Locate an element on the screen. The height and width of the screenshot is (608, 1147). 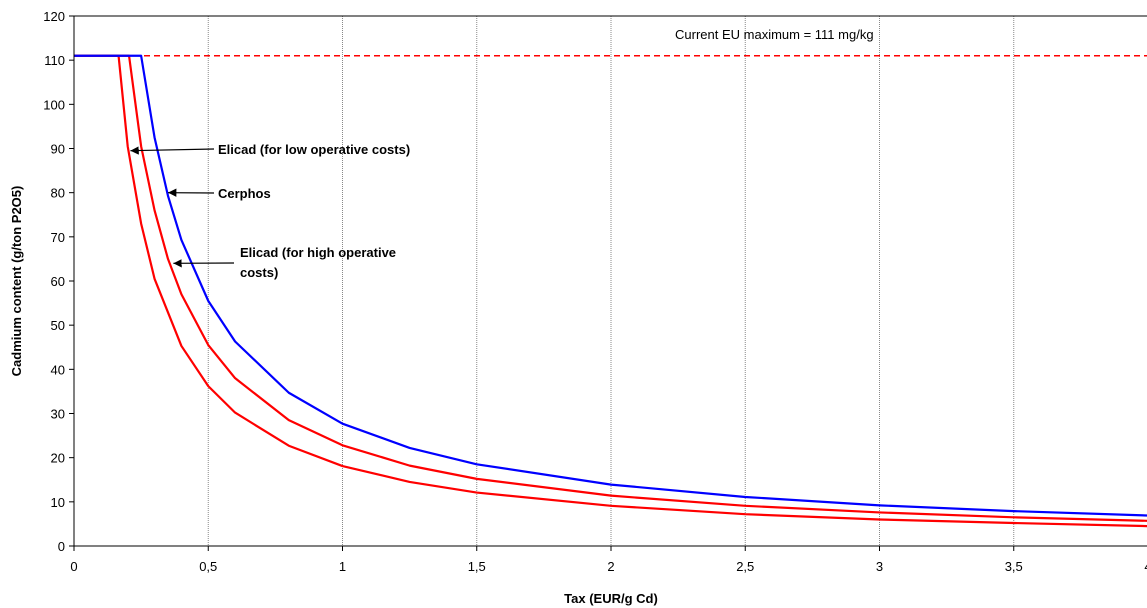
x-tick-label: 1 is located at coordinates (342, 566).